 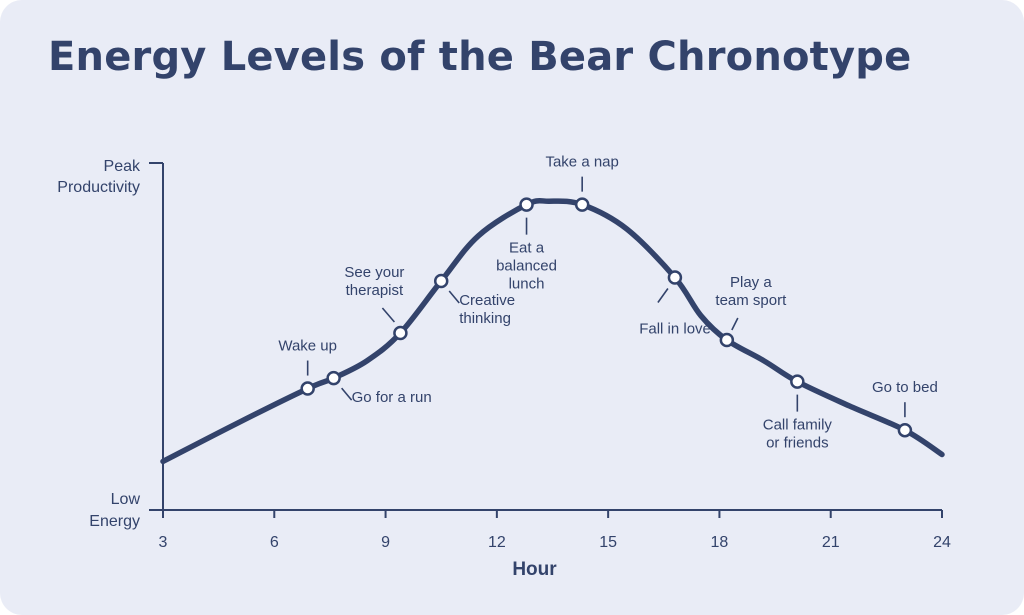 What do you see at coordinates (307, 346) in the screenshot?
I see `annotation-label: Wake up` at bounding box center [307, 346].